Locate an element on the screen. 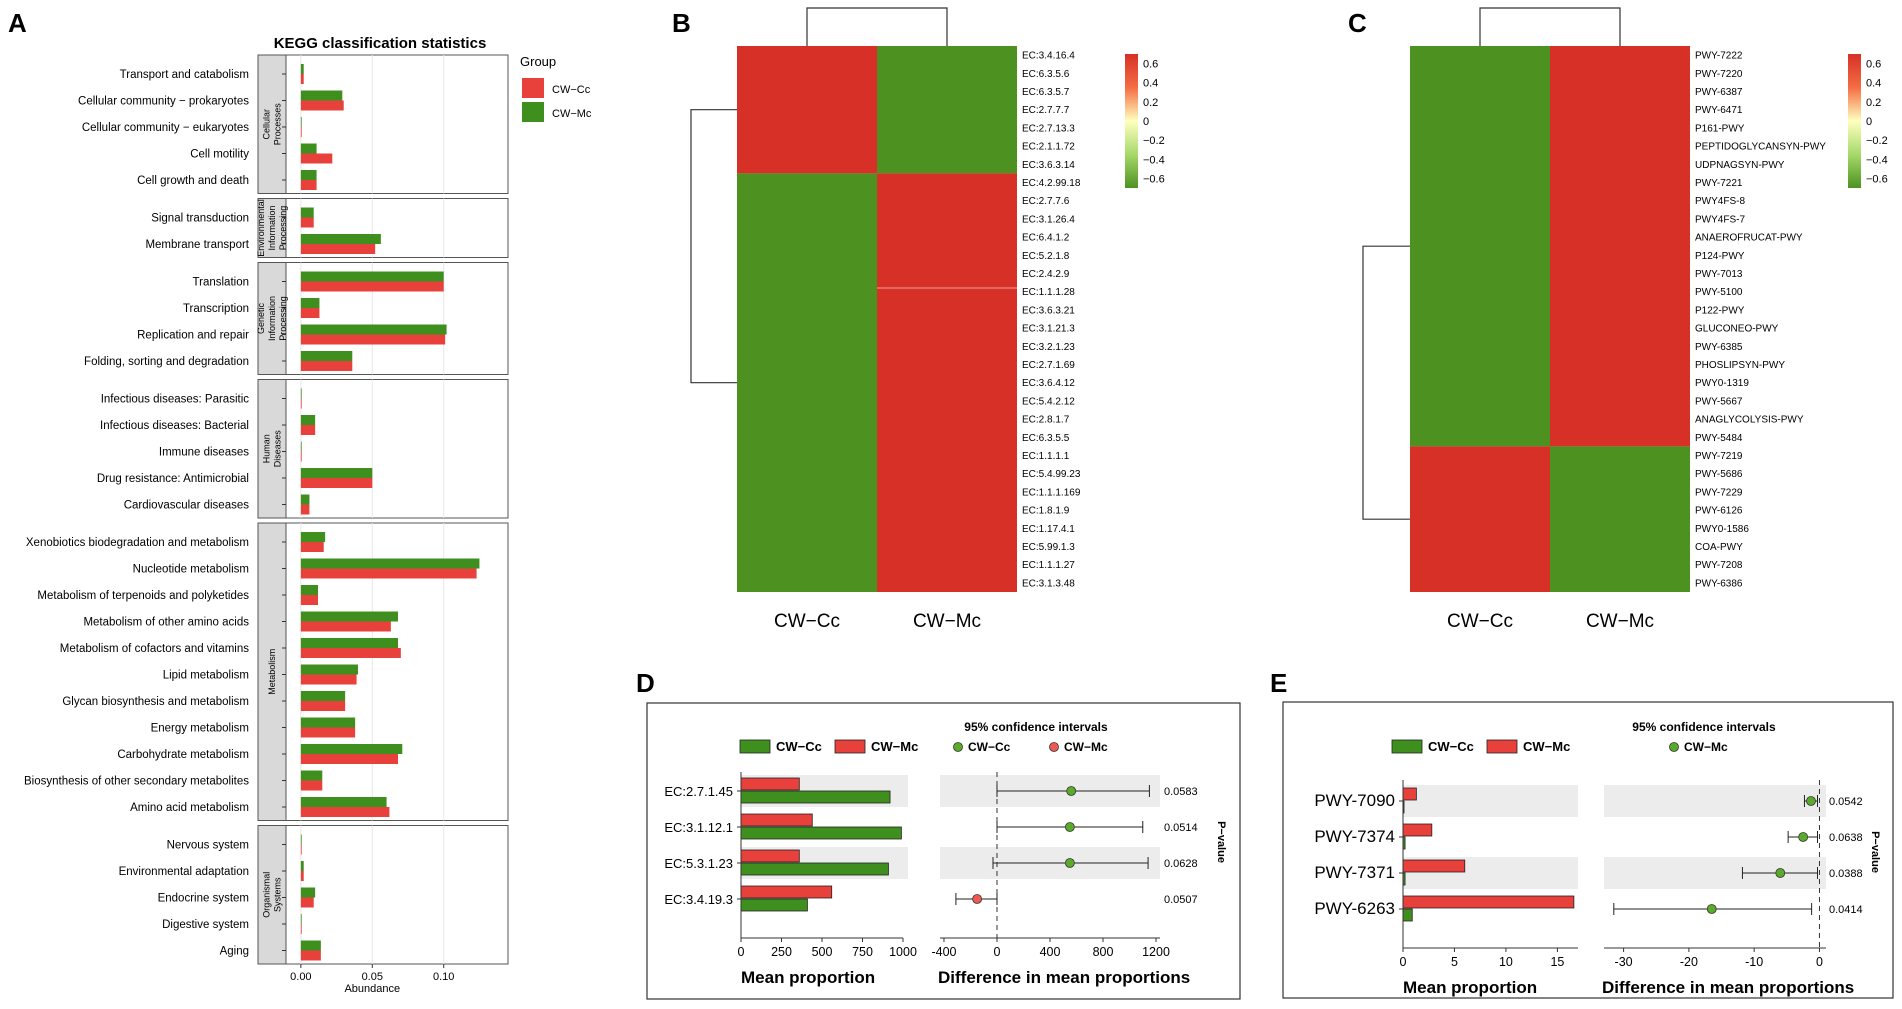  row-label: EC:1.1.1.1 is located at coordinates (1046, 456).